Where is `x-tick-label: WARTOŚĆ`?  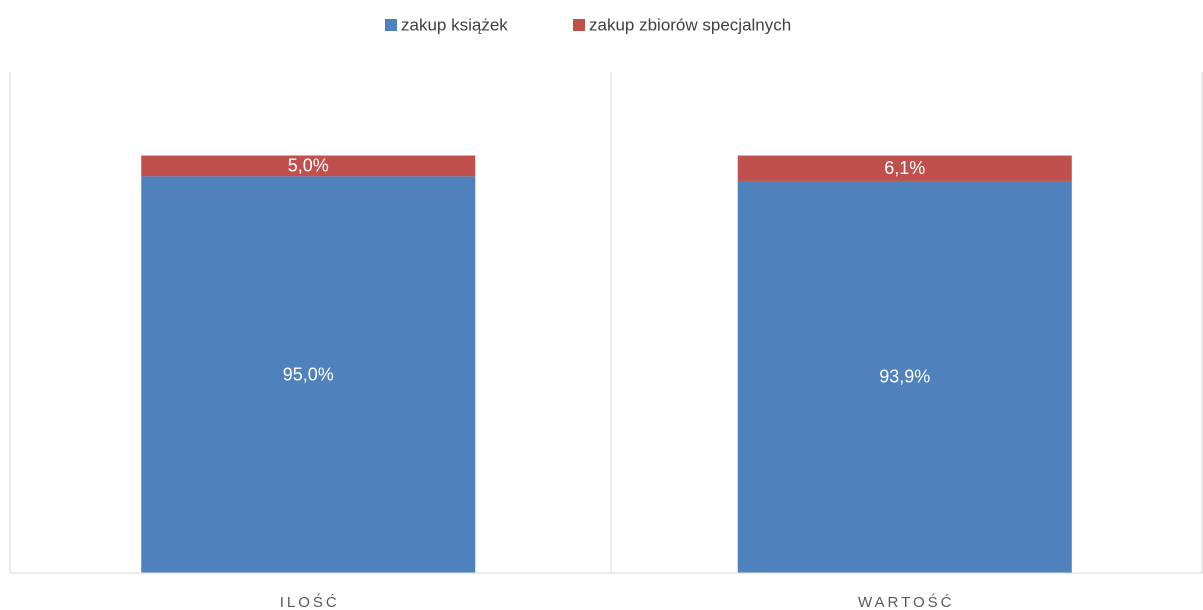 x-tick-label: WARTOŚĆ is located at coordinates (906, 601).